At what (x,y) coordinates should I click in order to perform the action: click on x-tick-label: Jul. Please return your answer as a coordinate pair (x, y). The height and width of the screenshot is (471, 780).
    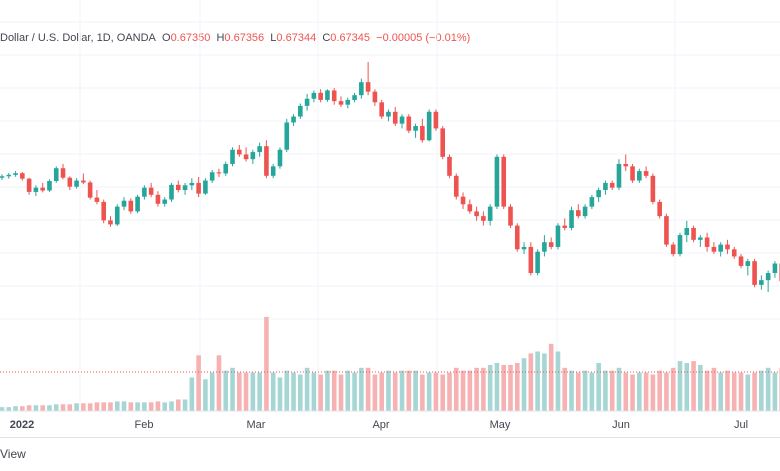
    Looking at the image, I should click on (741, 425).